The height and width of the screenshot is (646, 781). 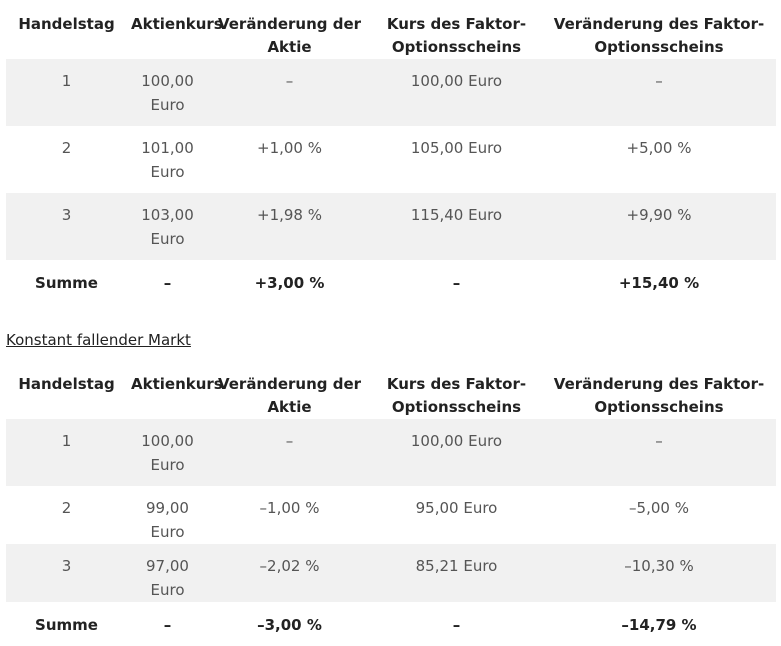 I want to click on summary-row: Summe – –3,00 % – –14,79 %, so click(x=391, y=624).